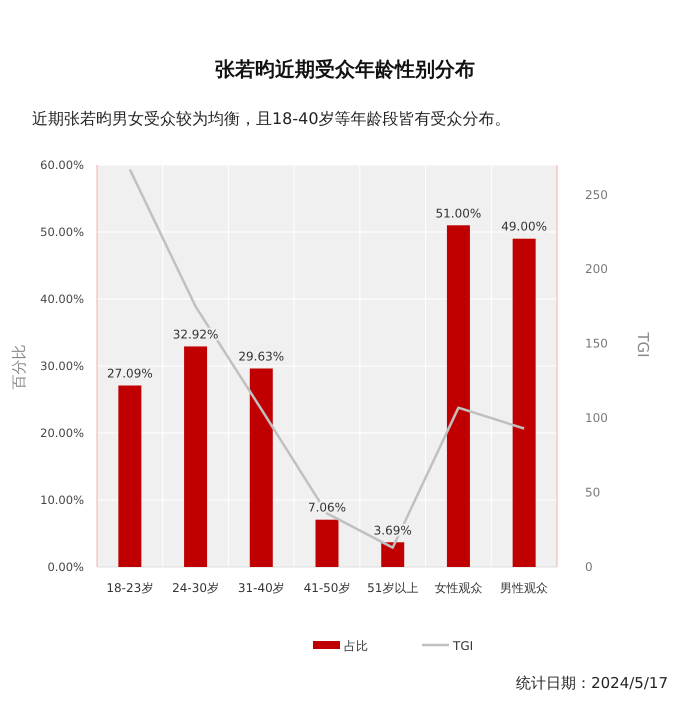 The width and height of the screenshot is (690, 710). What do you see at coordinates (130, 588) in the screenshot?
I see `x-tick-label: 18-23岁` at bounding box center [130, 588].